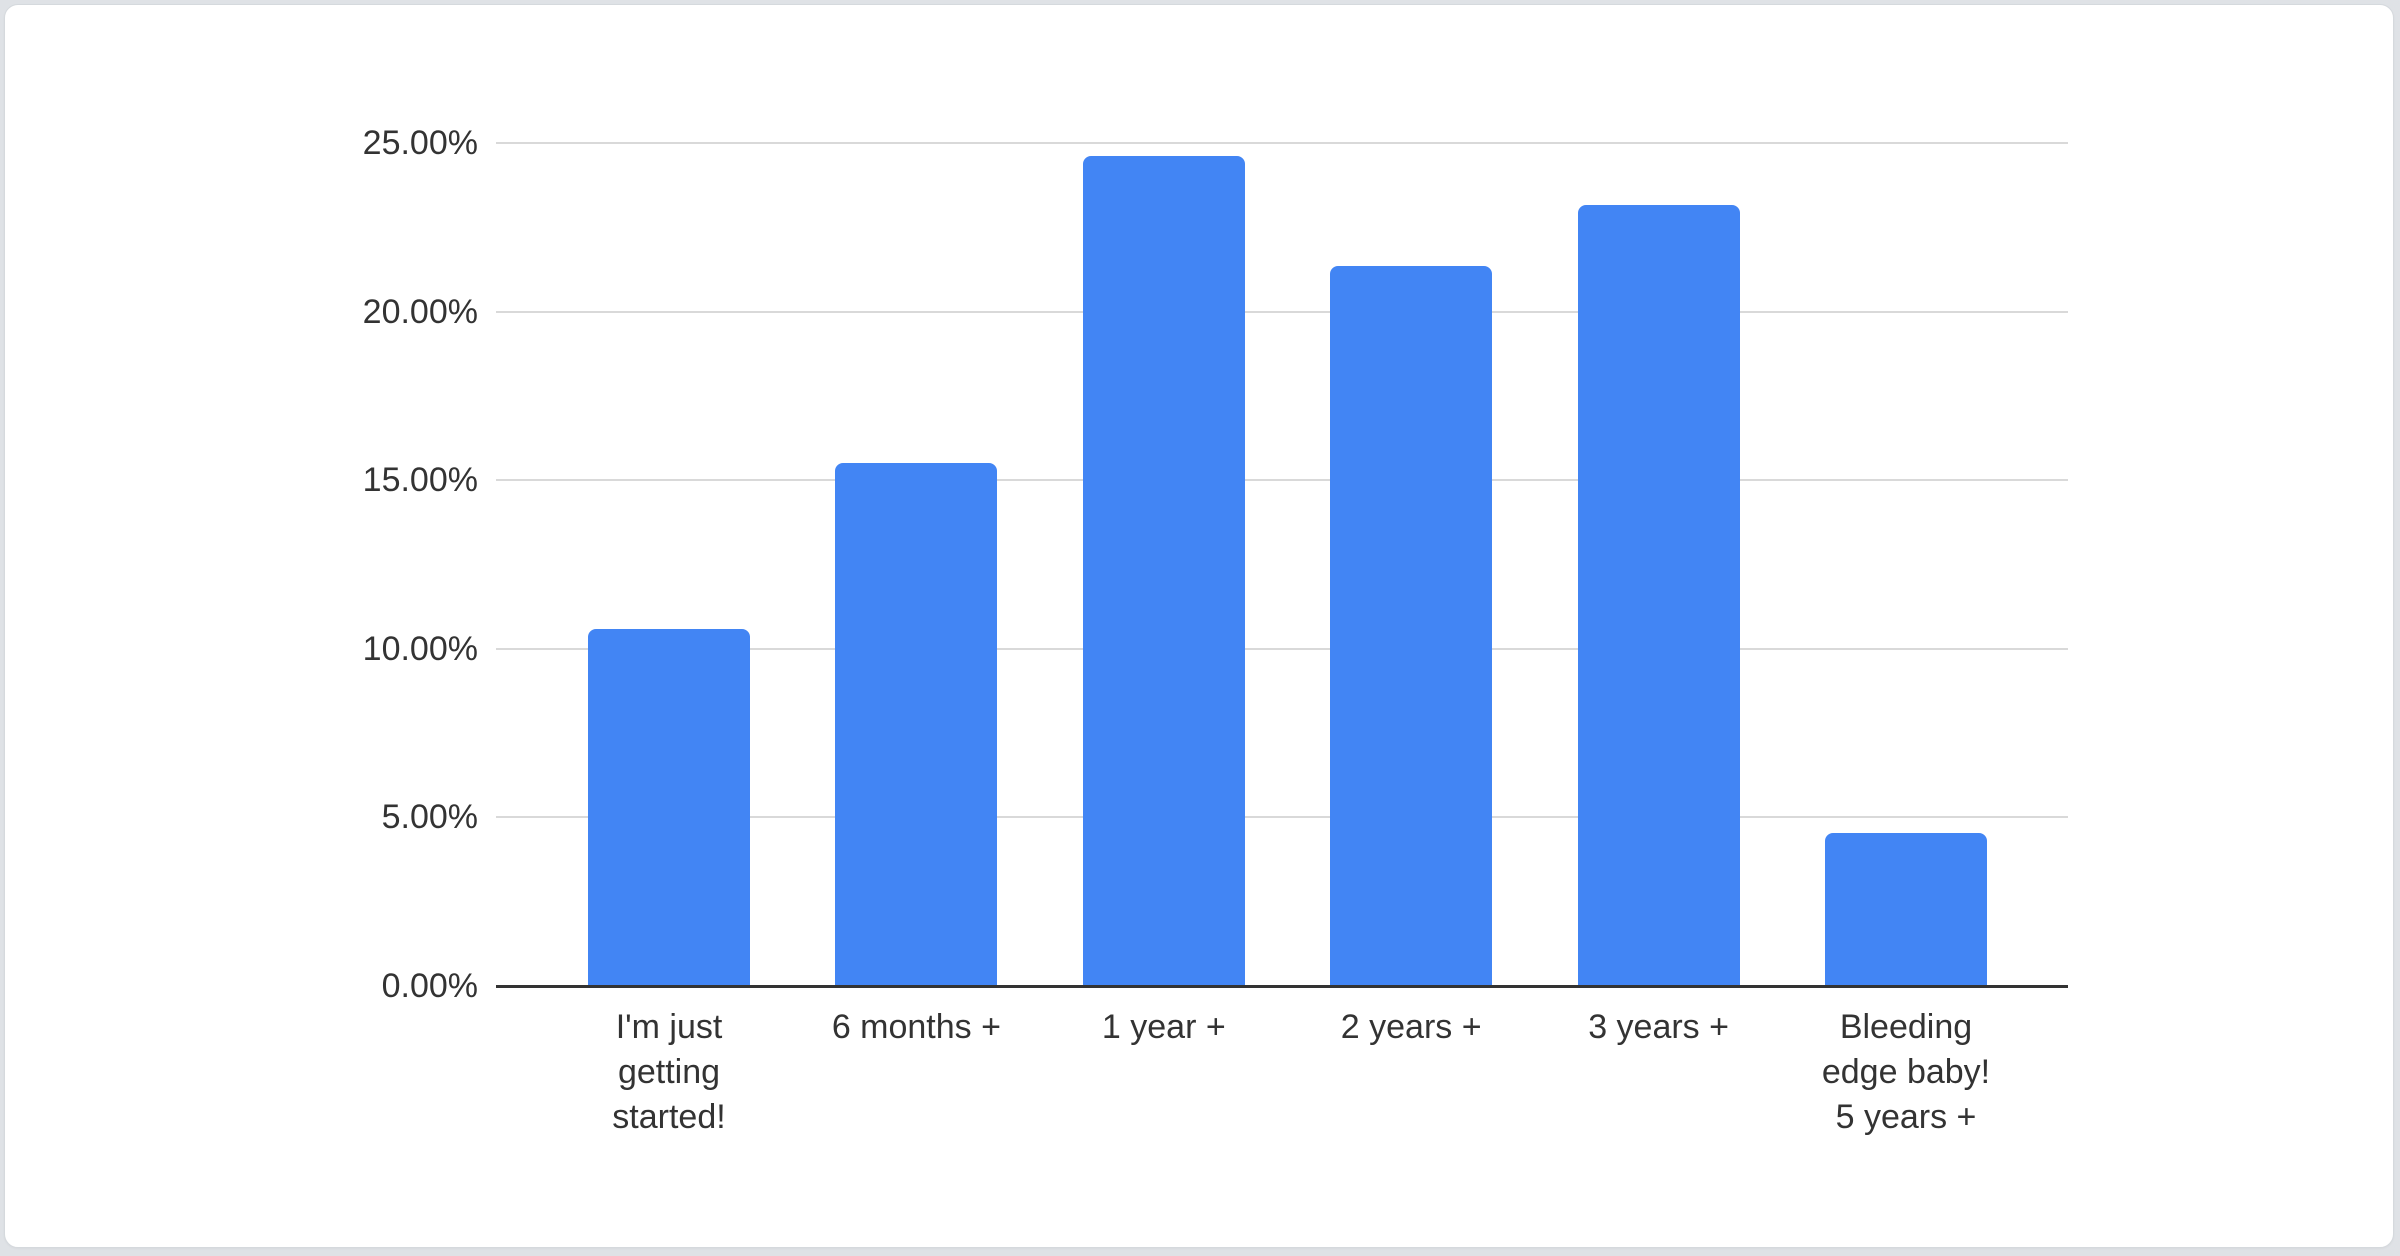 The image size is (2400, 1256). I want to click on y-axis-tick-label: 0.00%, so click(429, 986).